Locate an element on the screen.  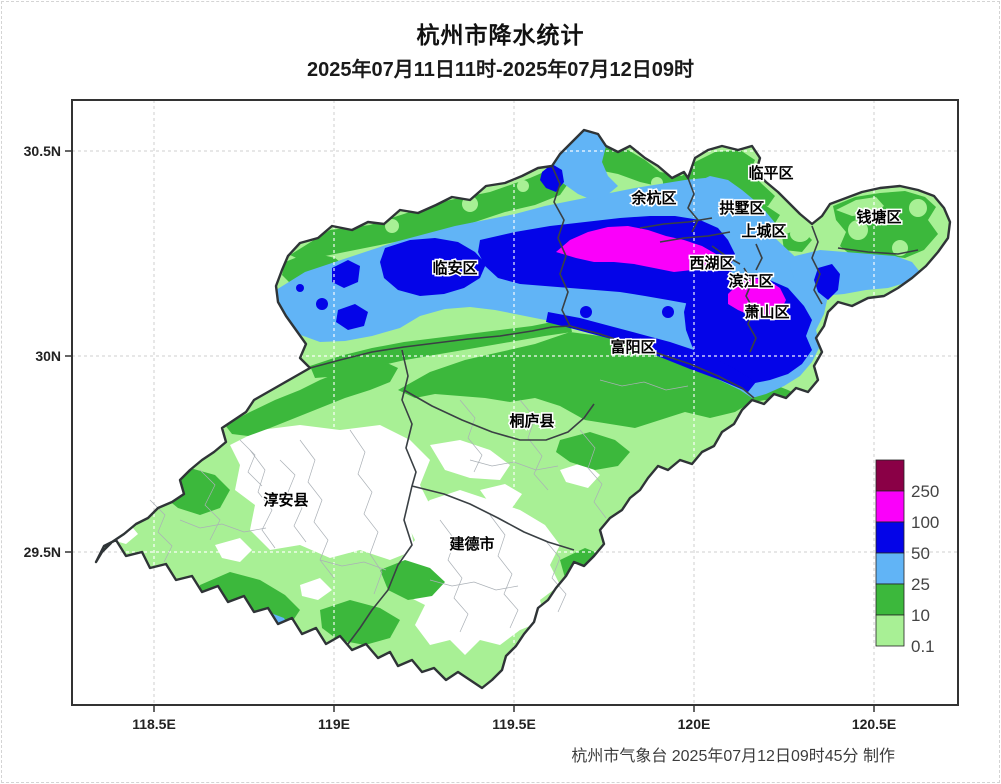
legend-swatch-0.1 is located at coordinates (890, 630).